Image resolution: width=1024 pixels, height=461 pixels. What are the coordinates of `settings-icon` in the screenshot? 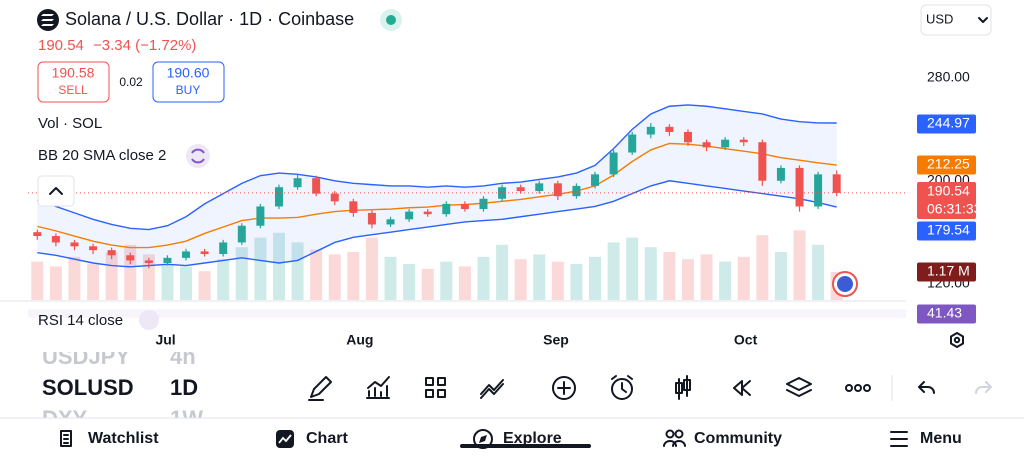 It's located at (957, 340).